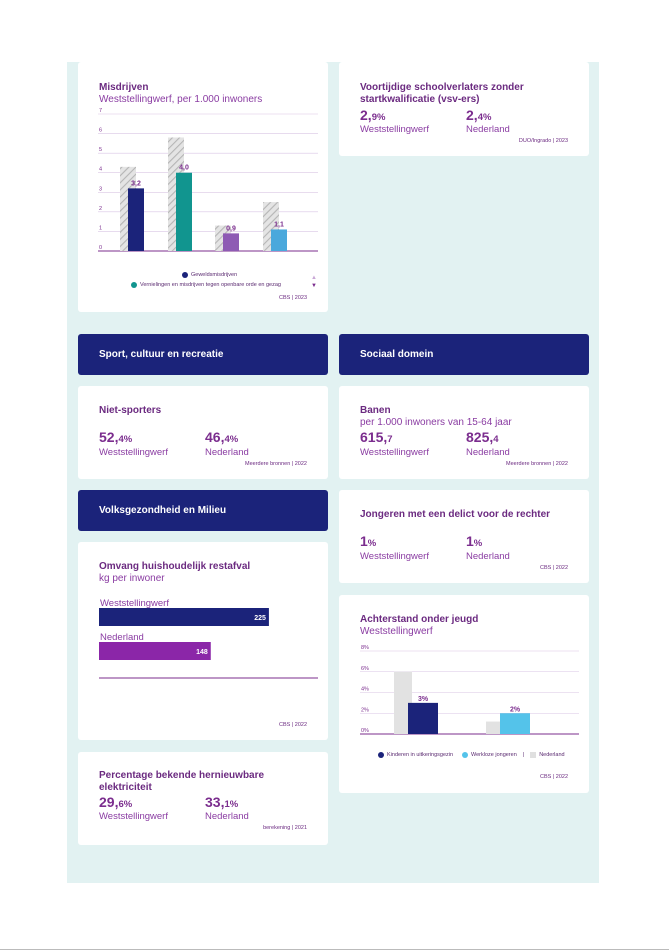 The height and width of the screenshot is (950, 669). Describe the element at coordinates (423, 699) in the screenshot. I see `bar-value-label: 3%` at that location.